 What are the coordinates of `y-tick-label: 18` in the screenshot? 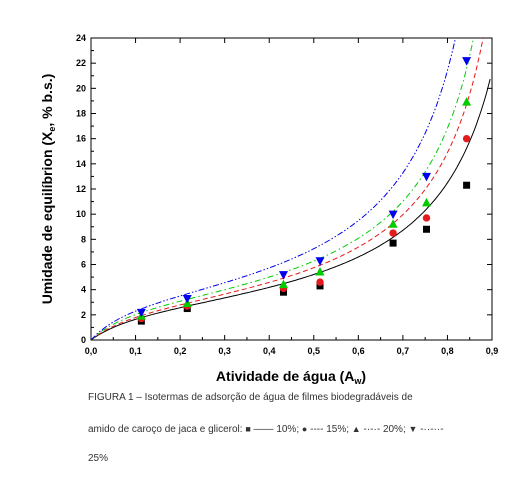 It's located at (81, 114).